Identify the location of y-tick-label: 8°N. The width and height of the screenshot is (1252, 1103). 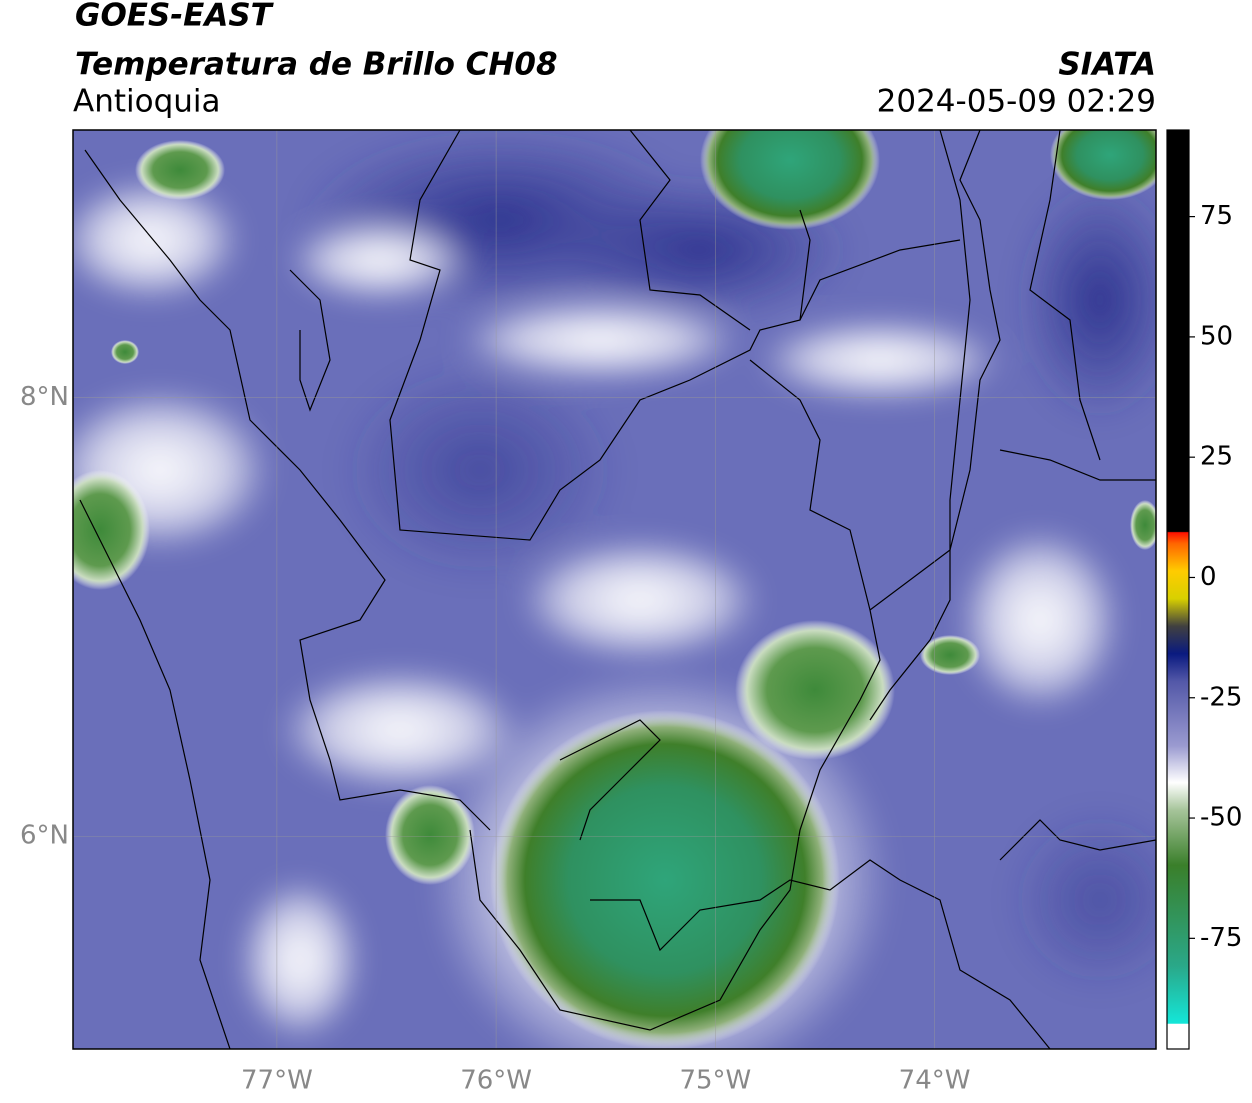
(44, 397).